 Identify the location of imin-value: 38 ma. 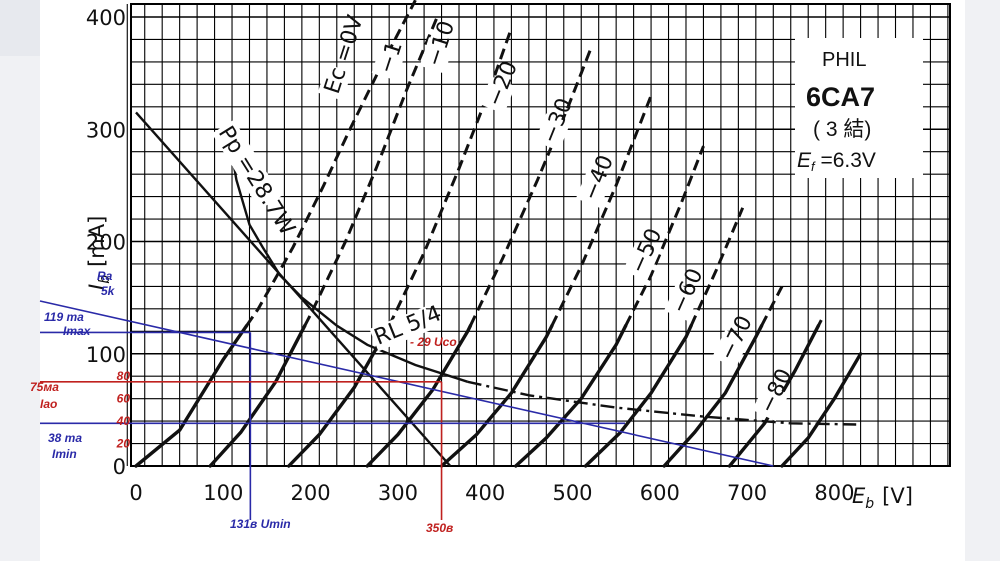
(65, 438).